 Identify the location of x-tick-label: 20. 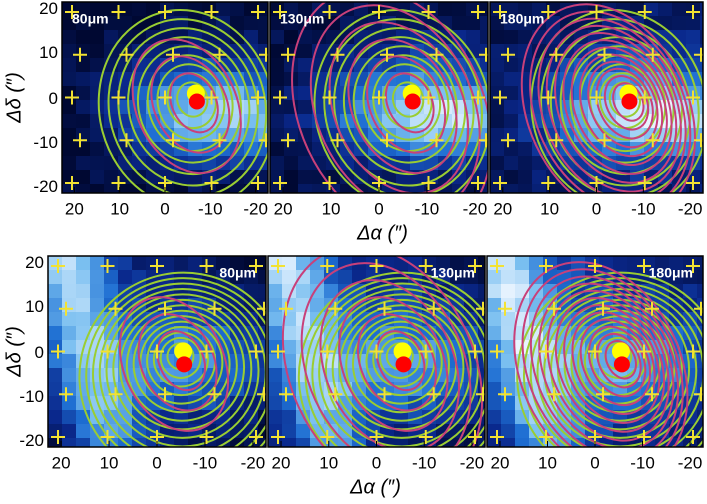
(502, 208).